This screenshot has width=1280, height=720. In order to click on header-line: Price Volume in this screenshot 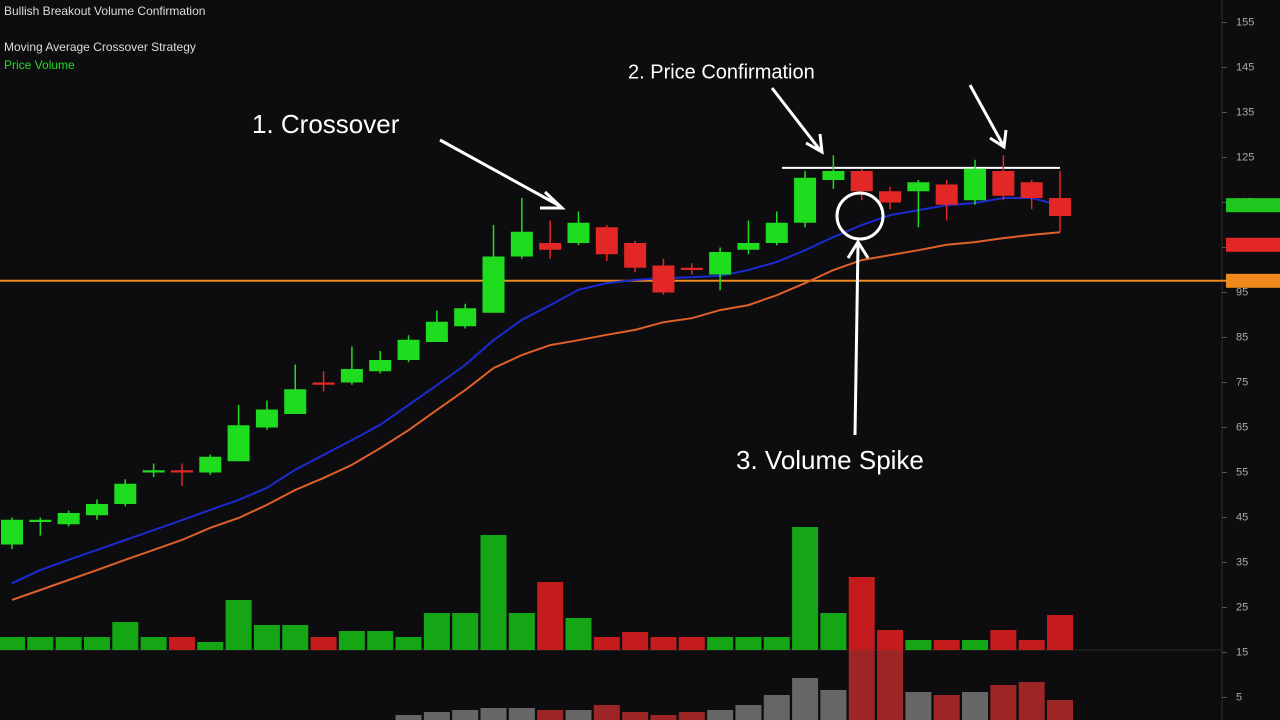, I will do `click(39, 65)`.